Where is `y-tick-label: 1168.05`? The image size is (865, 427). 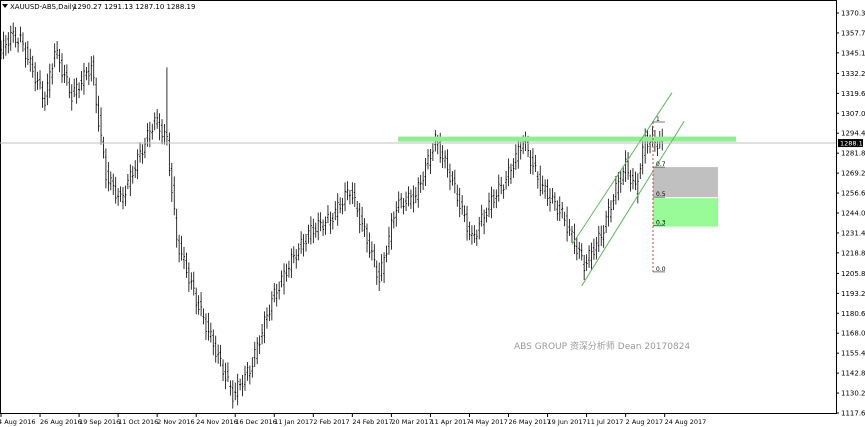 y-tick-label: 1168.05 is located at coordinates (853, 334).